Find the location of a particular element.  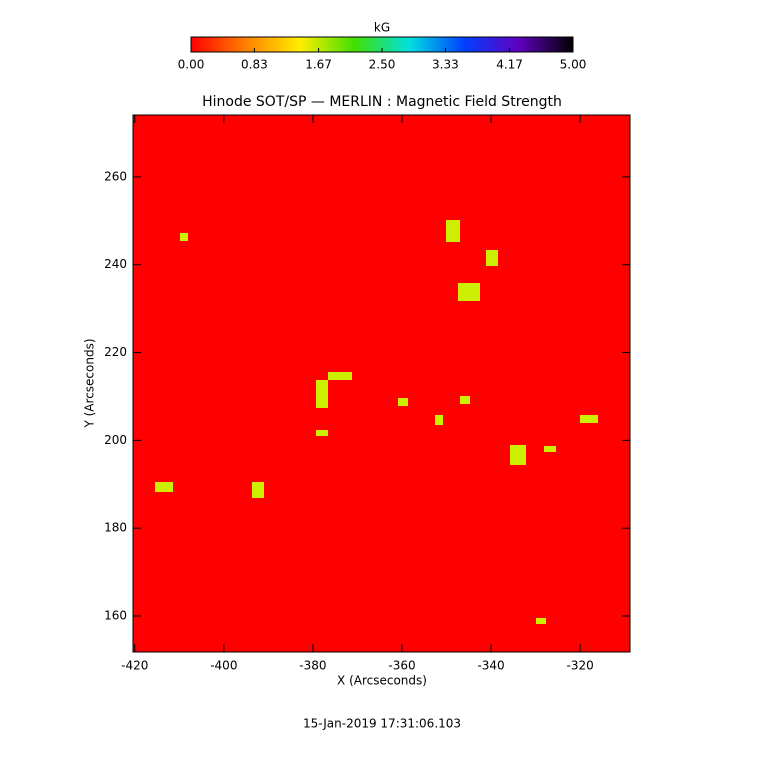

colorbar-tick-label: 4.17 is located at coordinates (509, 65).